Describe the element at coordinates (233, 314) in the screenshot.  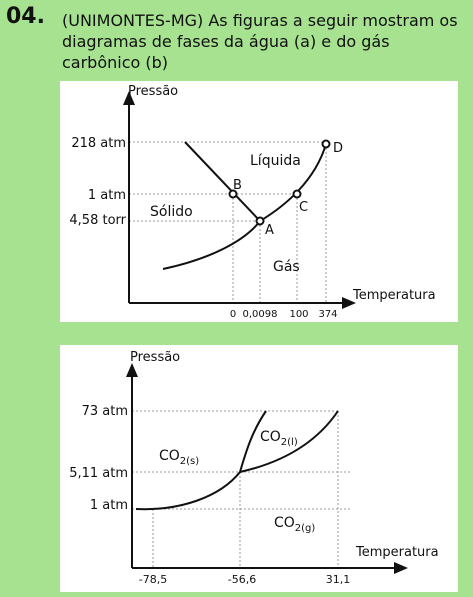
I see `x-tick-0: 0` at that location.